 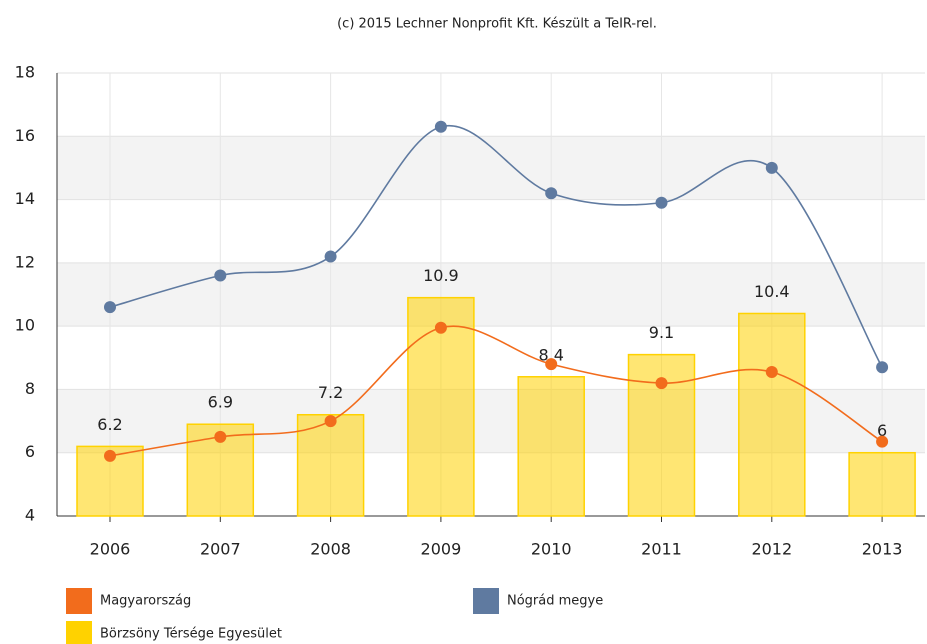 I want to click on data-label: 8.4, so click(x=550, y=354).